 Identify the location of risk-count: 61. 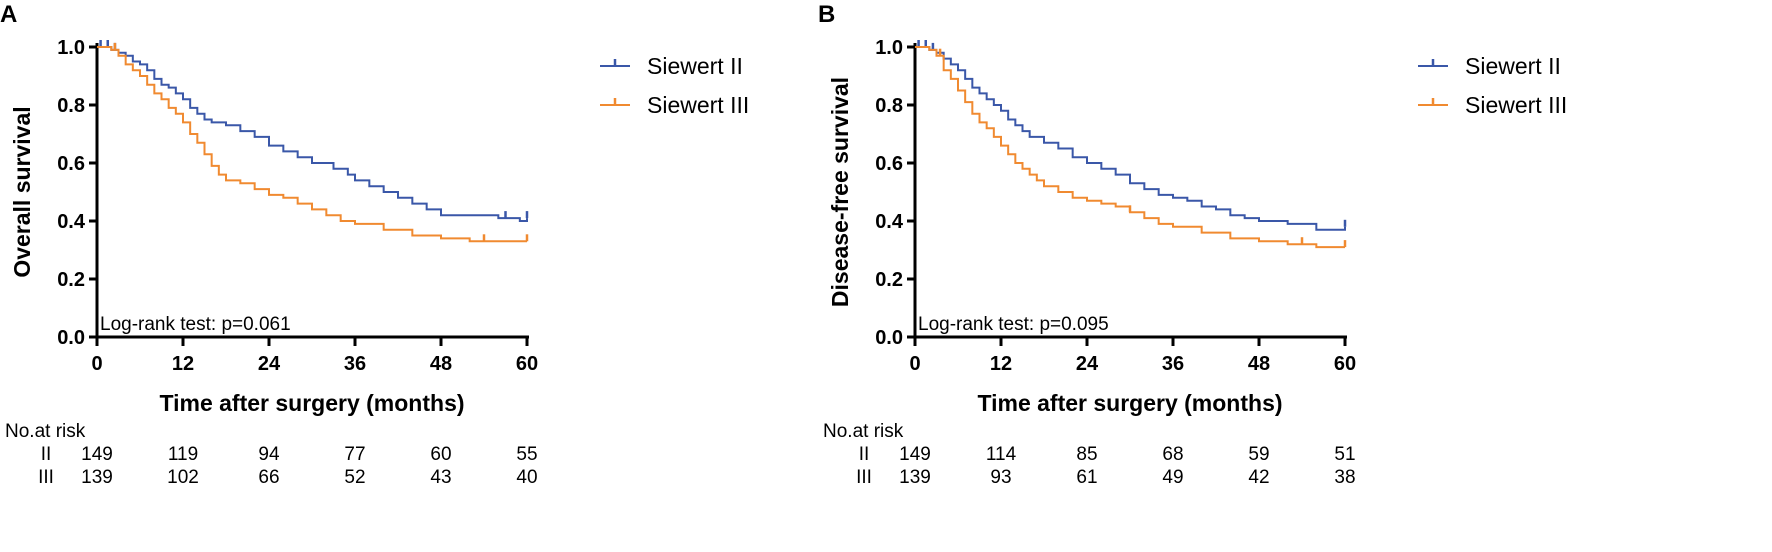
(1086, 477).